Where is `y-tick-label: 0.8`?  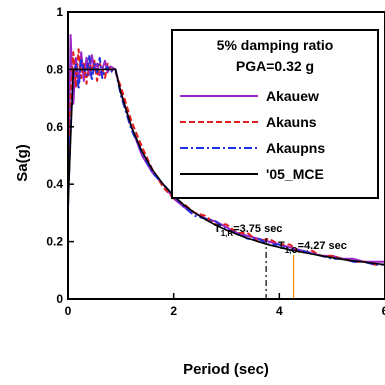
y-tick-label: 0.8 is located at coordinates (54, 69).